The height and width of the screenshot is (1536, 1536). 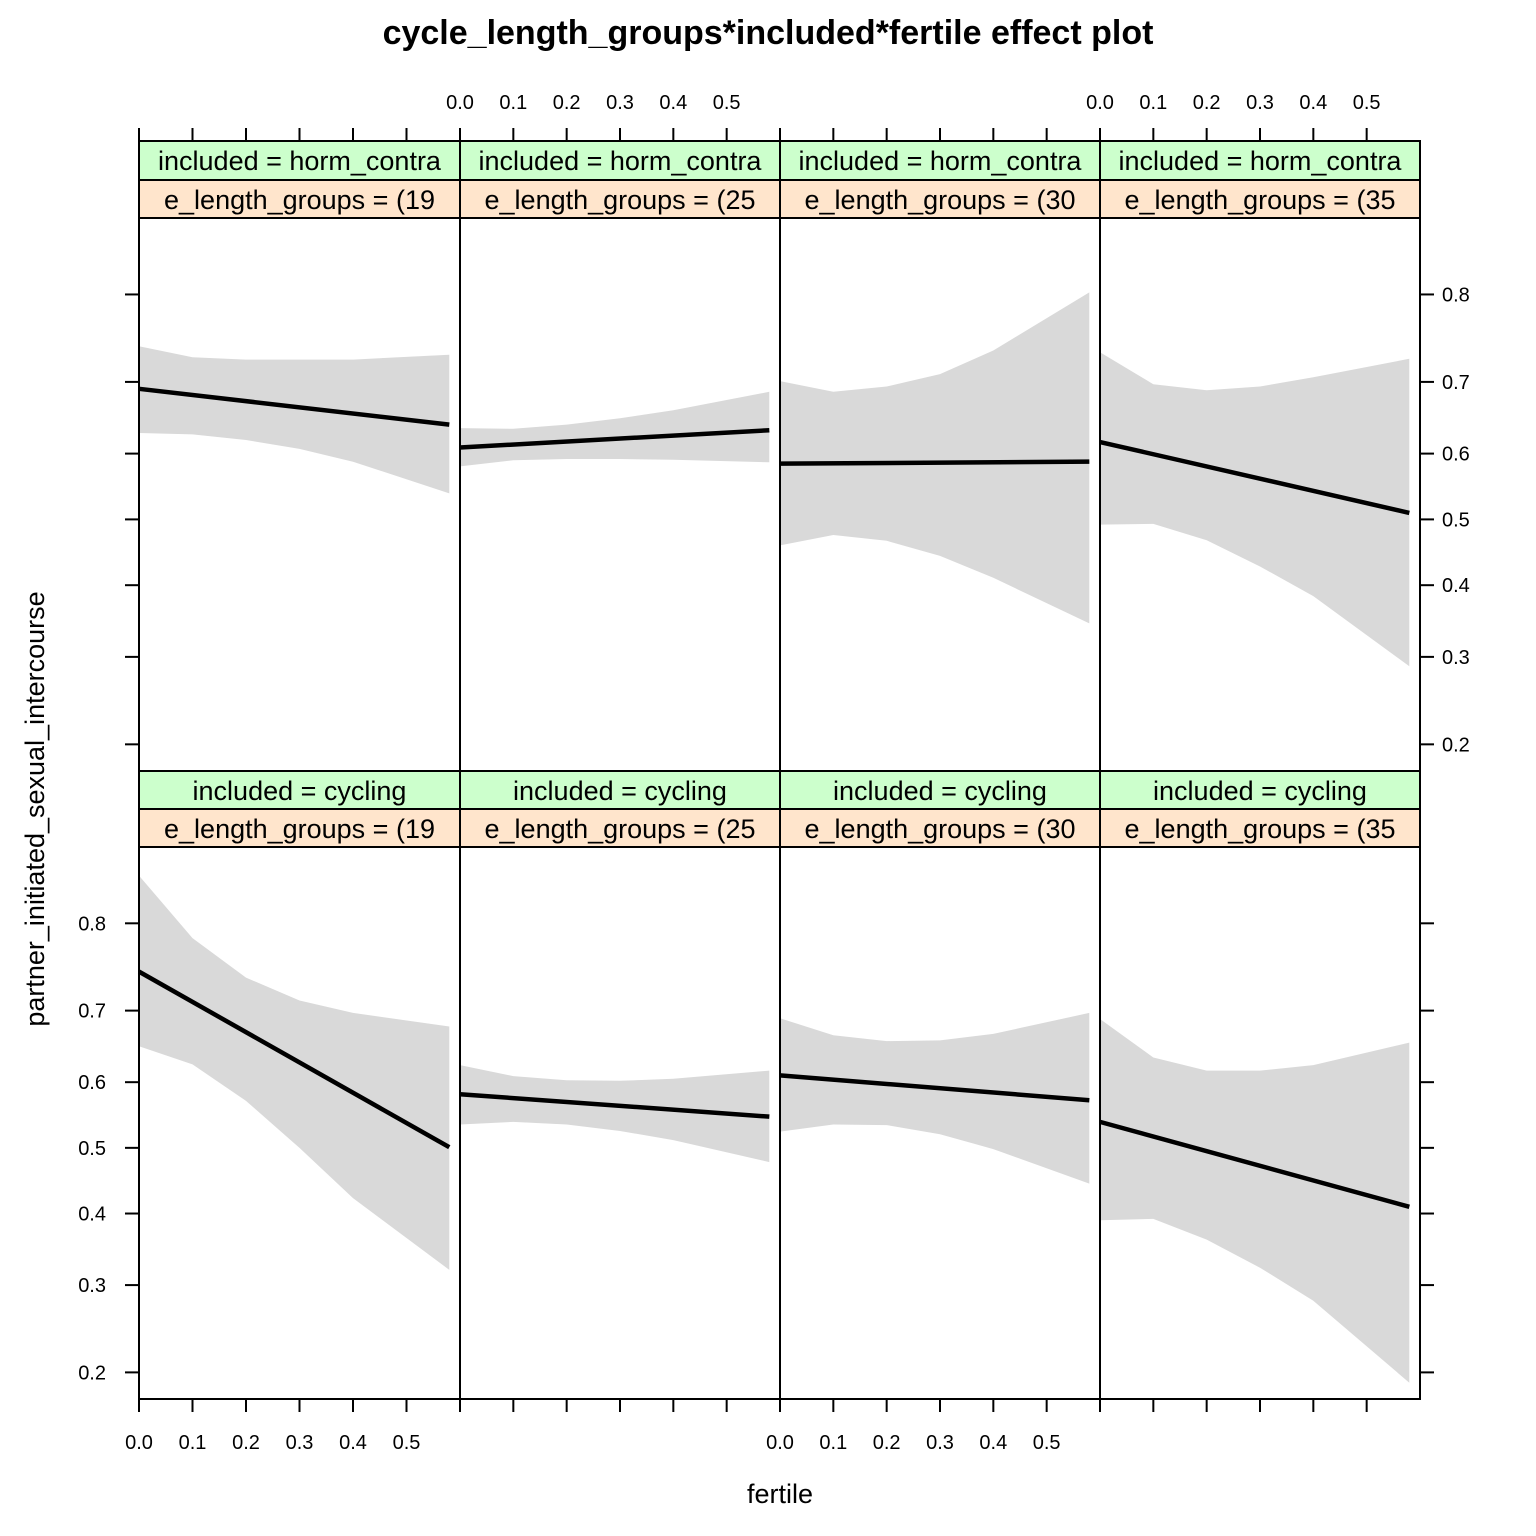 I want to click on x-axis-label: fertile, so click(x=780, y=1494).